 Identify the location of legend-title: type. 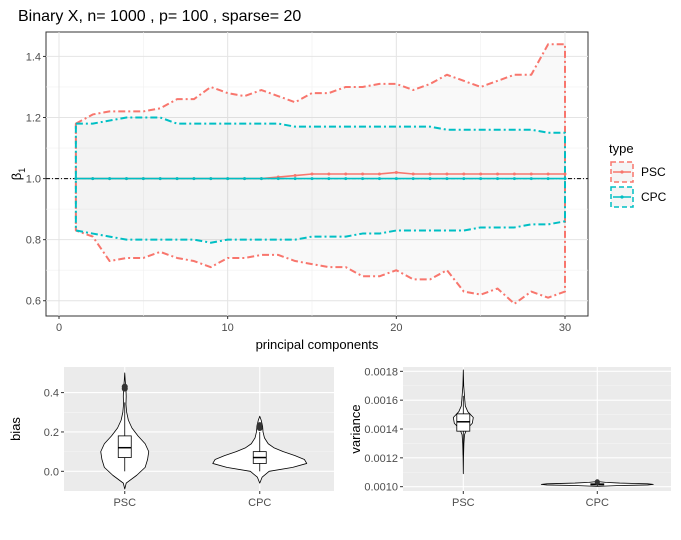
(621, 148).